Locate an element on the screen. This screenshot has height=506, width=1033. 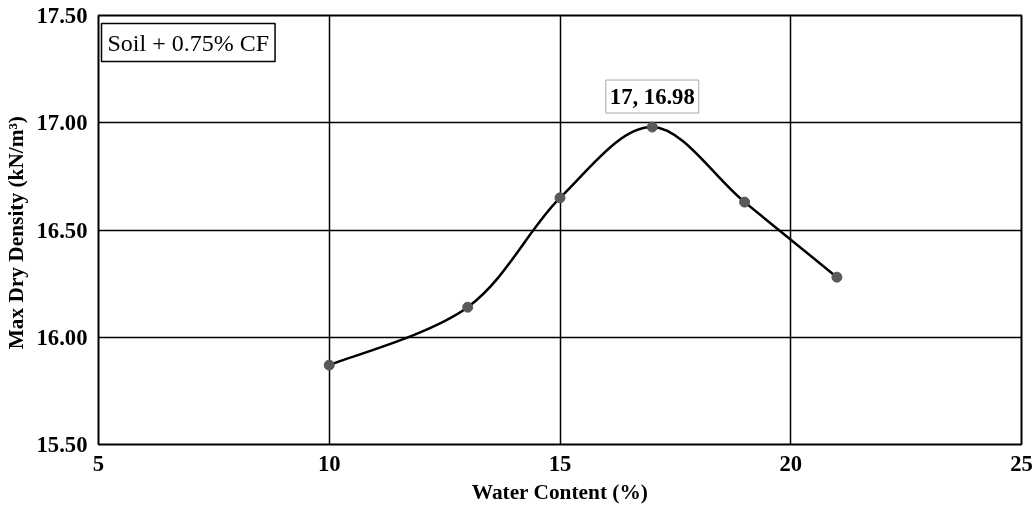
annotation: Soil + 0.75% CF is located at coordinates (188, 42).